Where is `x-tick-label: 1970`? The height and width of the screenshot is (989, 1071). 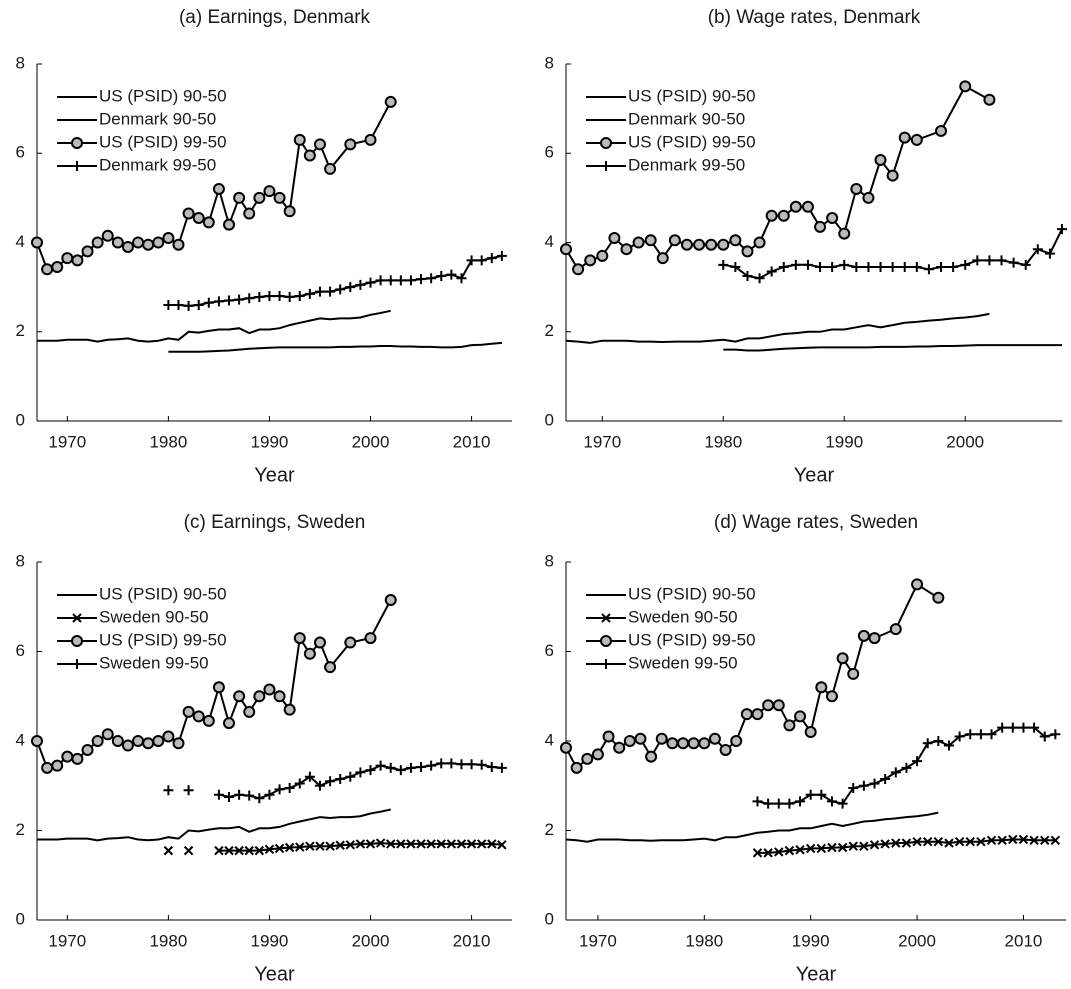
x-tick-label: 1970 is located at coordinates (67, 441).